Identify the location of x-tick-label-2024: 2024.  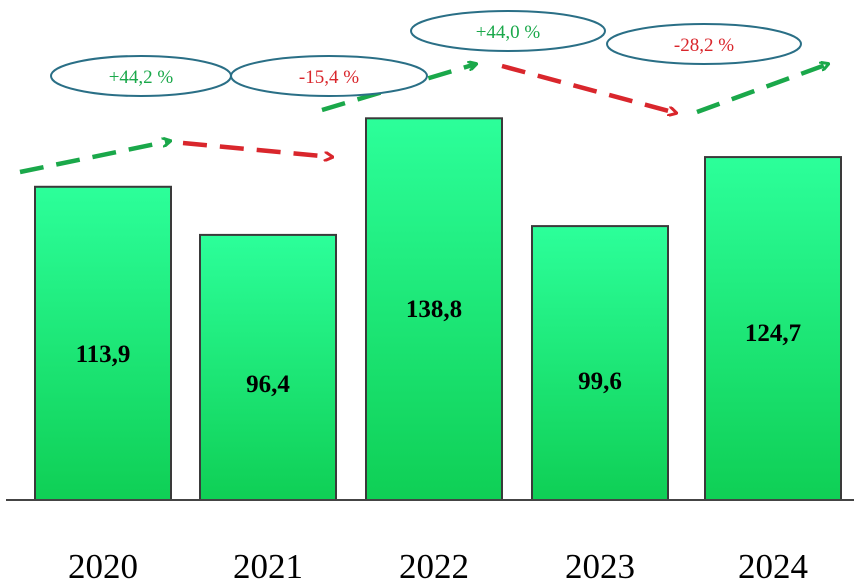
(773, 566).